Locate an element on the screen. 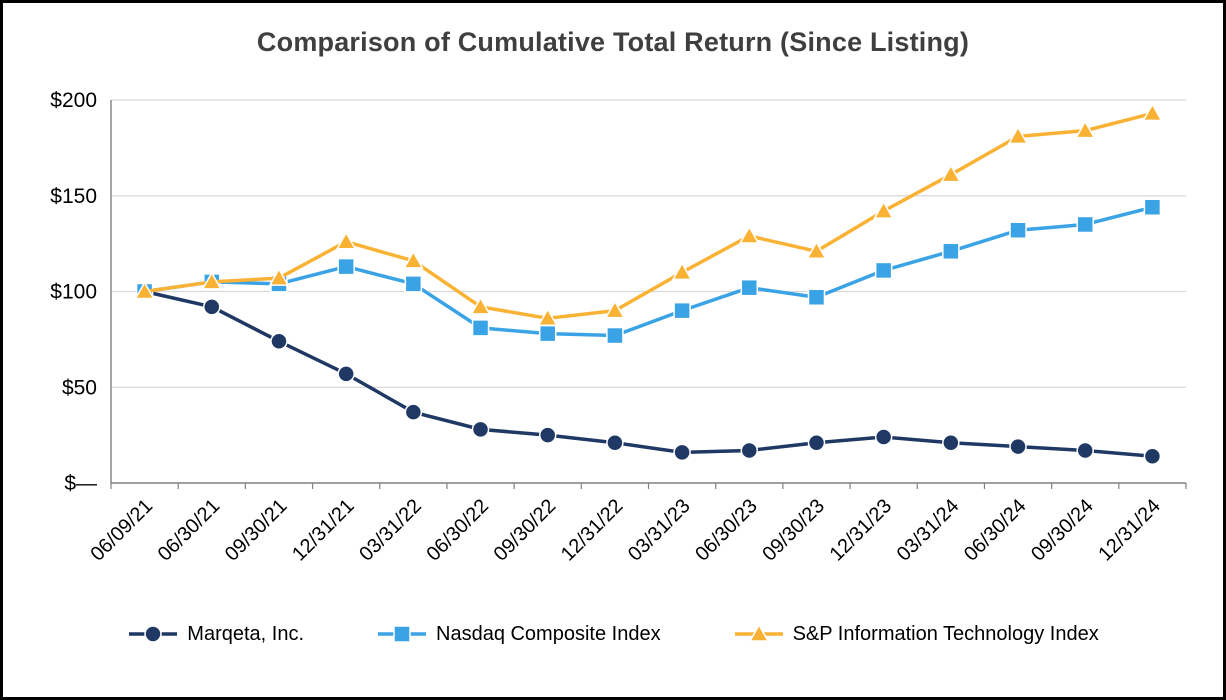  x-tick-label: 12/31/22 is located at coordinates (592, 530).